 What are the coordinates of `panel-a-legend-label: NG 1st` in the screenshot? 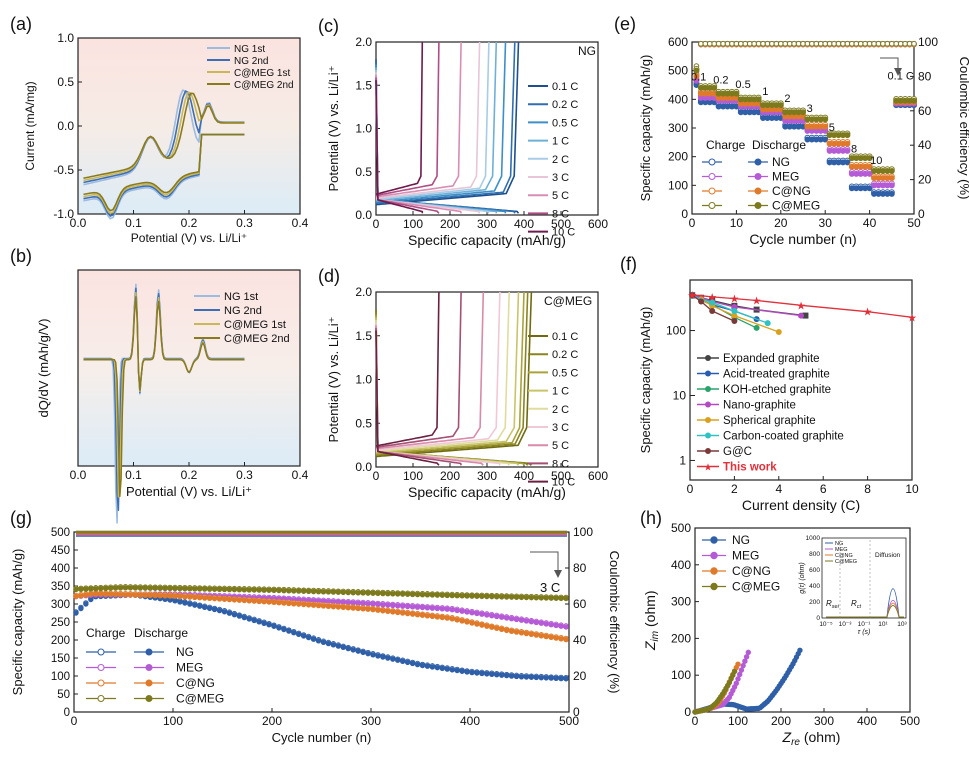 It's located at (249, 49).